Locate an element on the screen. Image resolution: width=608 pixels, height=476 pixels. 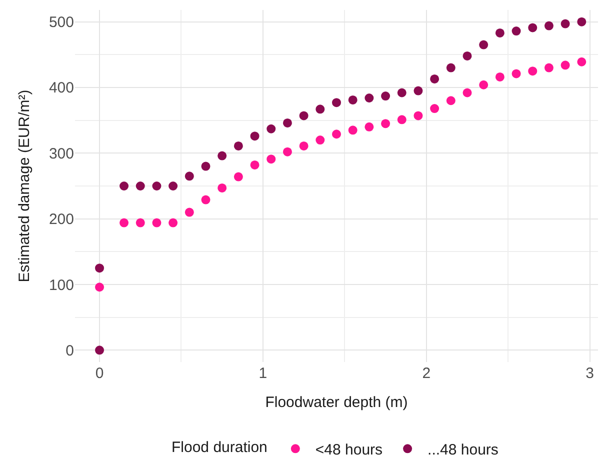
y-tick-label: 100 is located at coordinates (61, 285).